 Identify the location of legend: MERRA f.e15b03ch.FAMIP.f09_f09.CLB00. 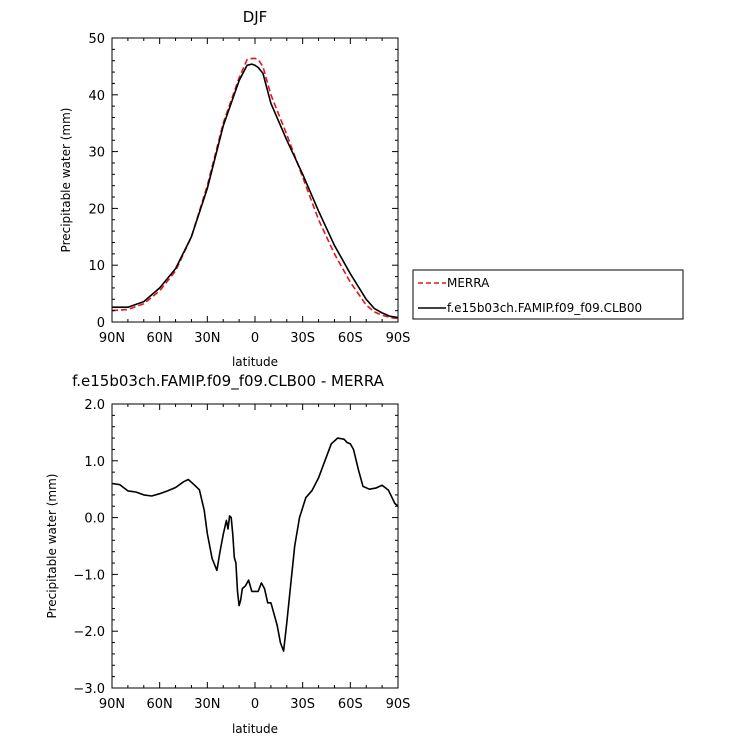
(548, 294).